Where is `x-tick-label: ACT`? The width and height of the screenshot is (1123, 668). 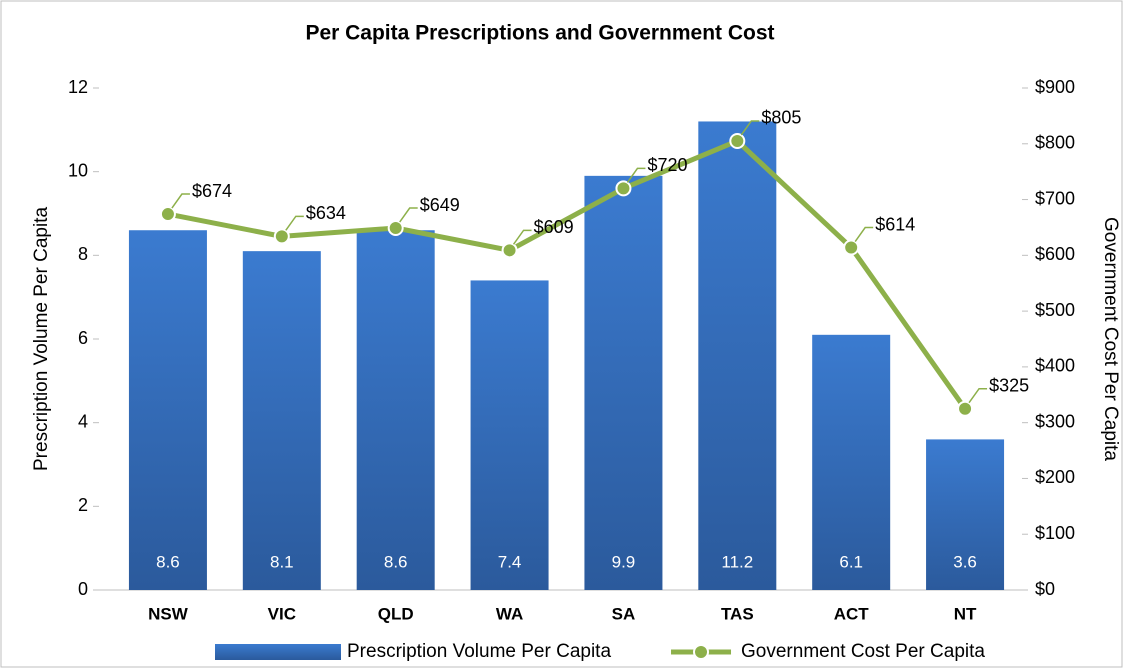
x-tick-label: ACT is located at coordinates (852, 613).